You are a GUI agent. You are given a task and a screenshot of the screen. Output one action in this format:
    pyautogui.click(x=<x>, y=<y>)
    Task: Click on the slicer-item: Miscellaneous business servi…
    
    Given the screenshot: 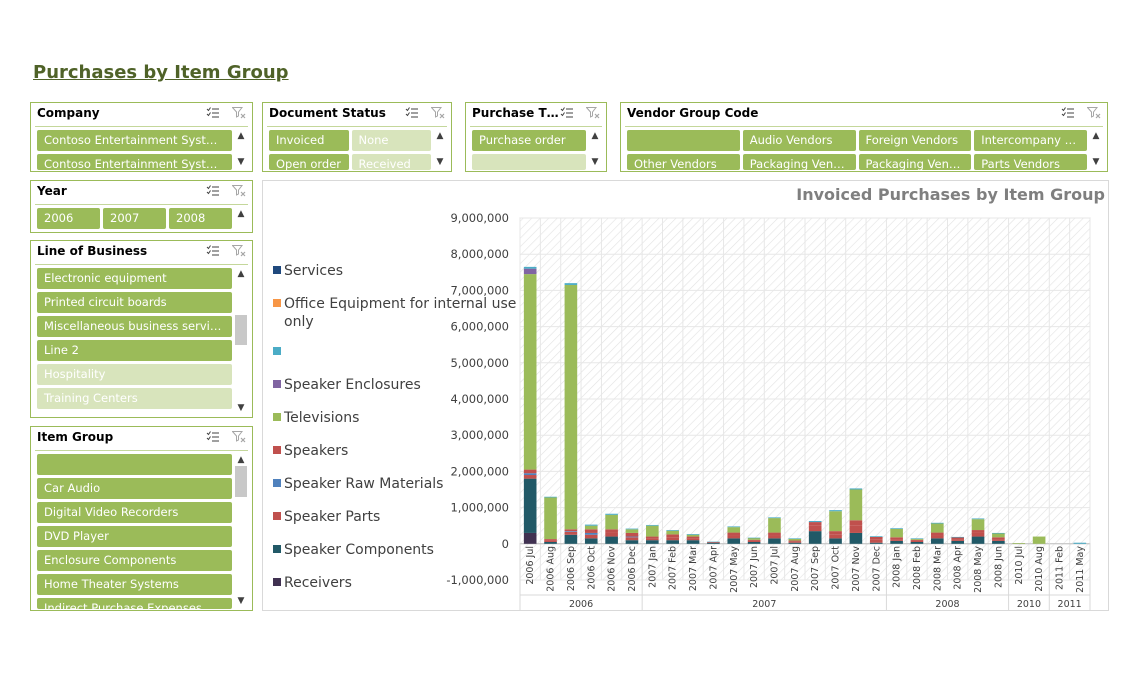 What is the action you would take?
    pyautogui.click(x=134, y=326)
    